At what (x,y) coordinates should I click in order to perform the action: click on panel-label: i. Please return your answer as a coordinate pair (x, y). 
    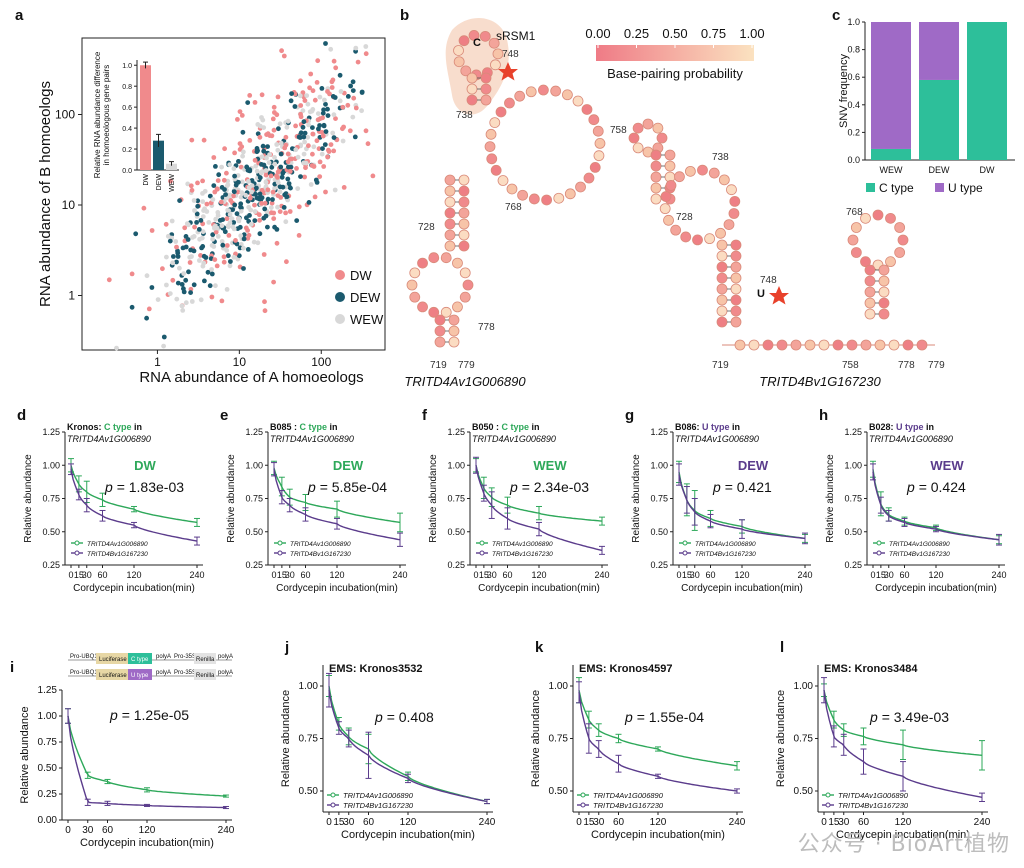
    Looking at the image, I should click on (12, 667).